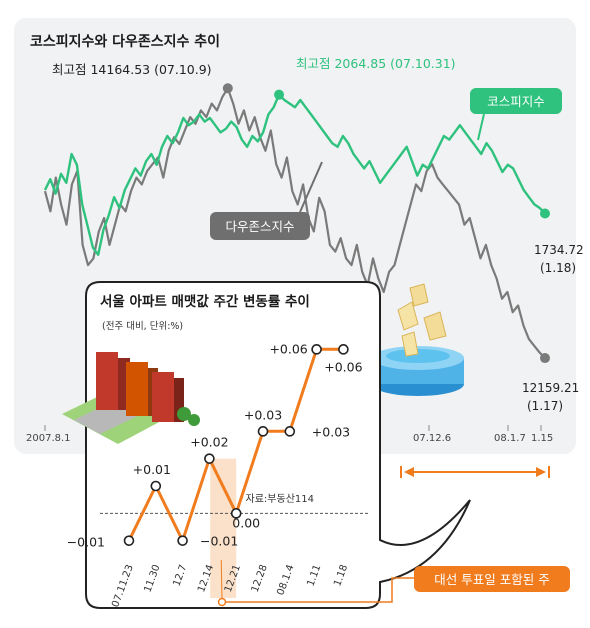  Describe the element at coordinates (343, 366) in the screenshot. I see `inset-value-label-8: +0.06` at that location.